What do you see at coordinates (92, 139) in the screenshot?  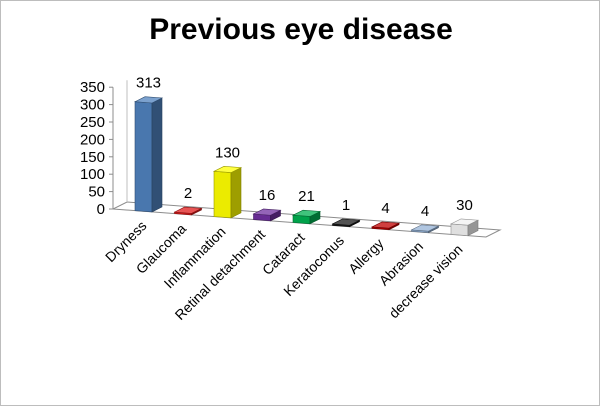 I see `y-tick-label: 200` at bounding box center [92, 139].